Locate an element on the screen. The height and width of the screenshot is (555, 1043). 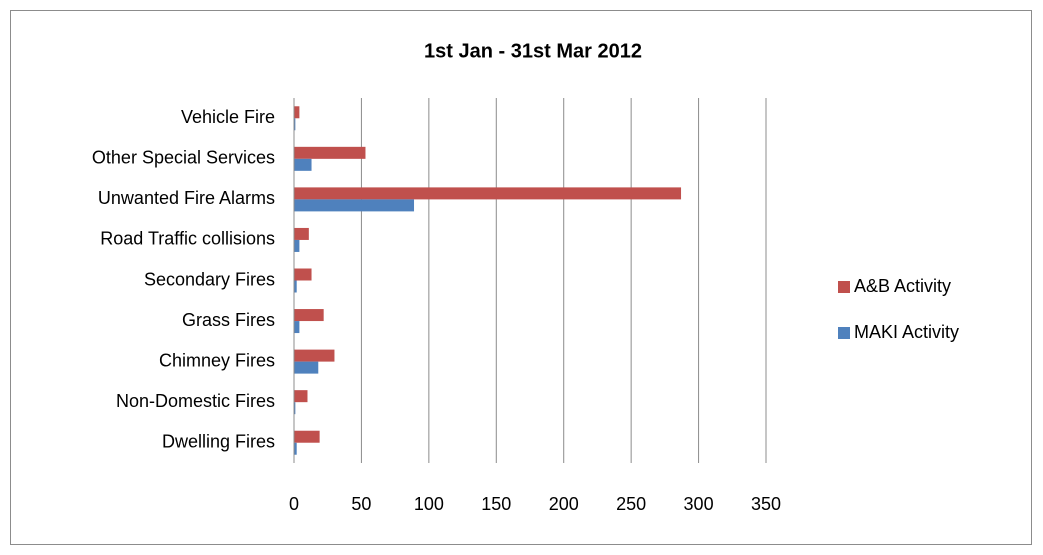
legend-label: MAKI Activity is located at coordinates (906, 332).